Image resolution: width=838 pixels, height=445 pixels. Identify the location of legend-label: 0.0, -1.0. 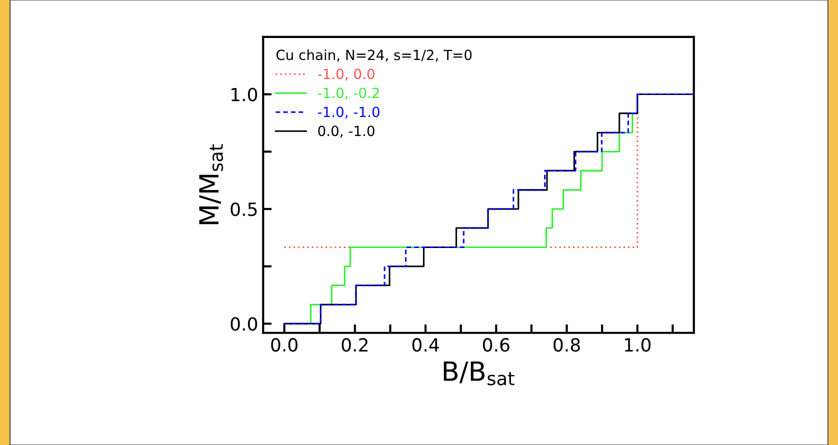
(346, 132).